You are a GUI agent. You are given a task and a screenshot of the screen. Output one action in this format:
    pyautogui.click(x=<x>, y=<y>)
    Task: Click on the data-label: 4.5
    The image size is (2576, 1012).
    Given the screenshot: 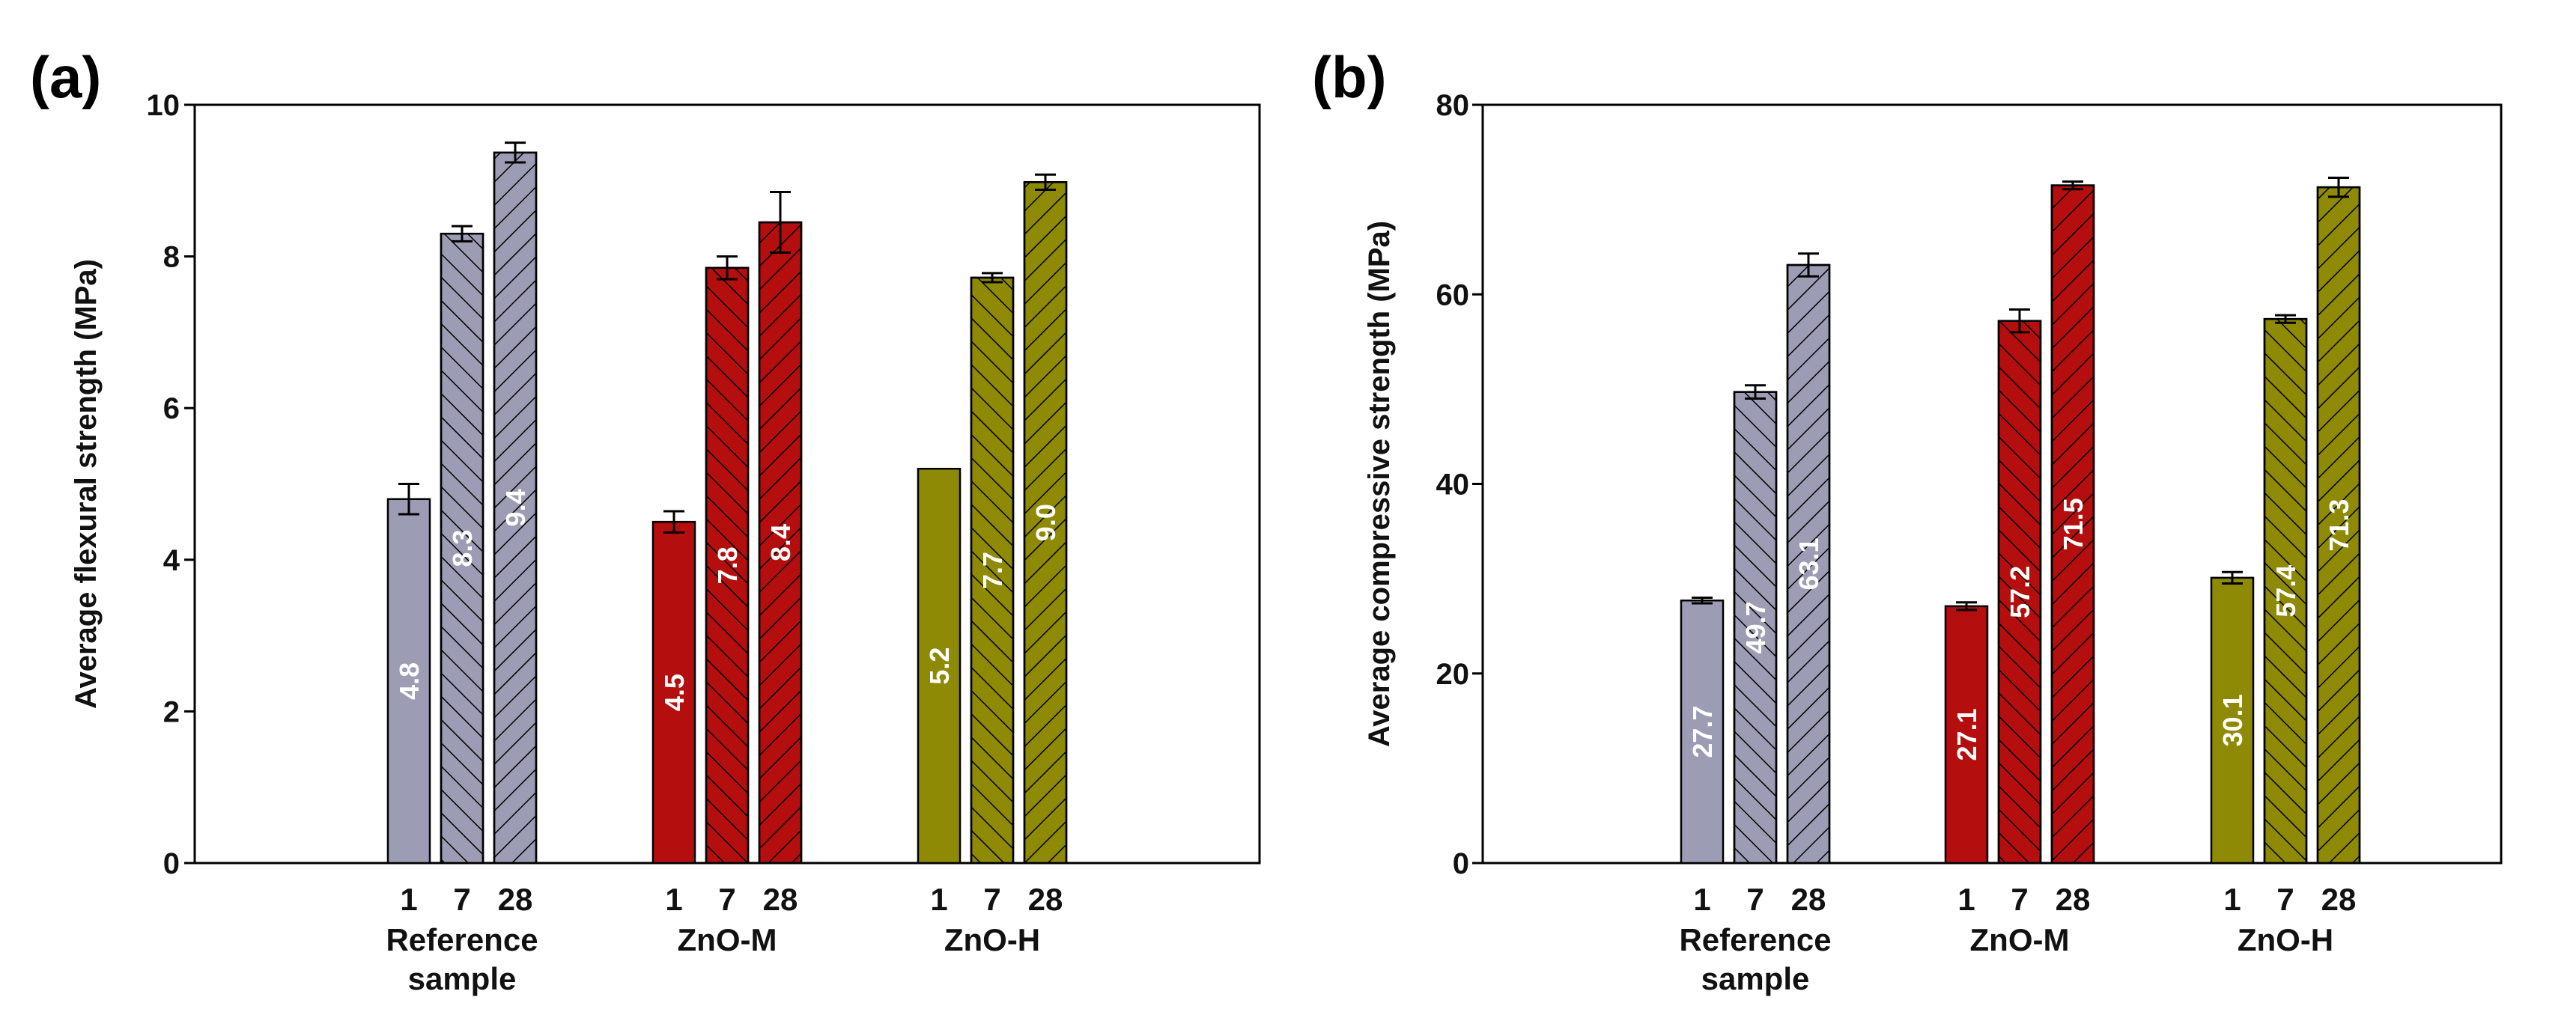 What is the action you would take?
    pyautogui.click(x=674, y=693)
    